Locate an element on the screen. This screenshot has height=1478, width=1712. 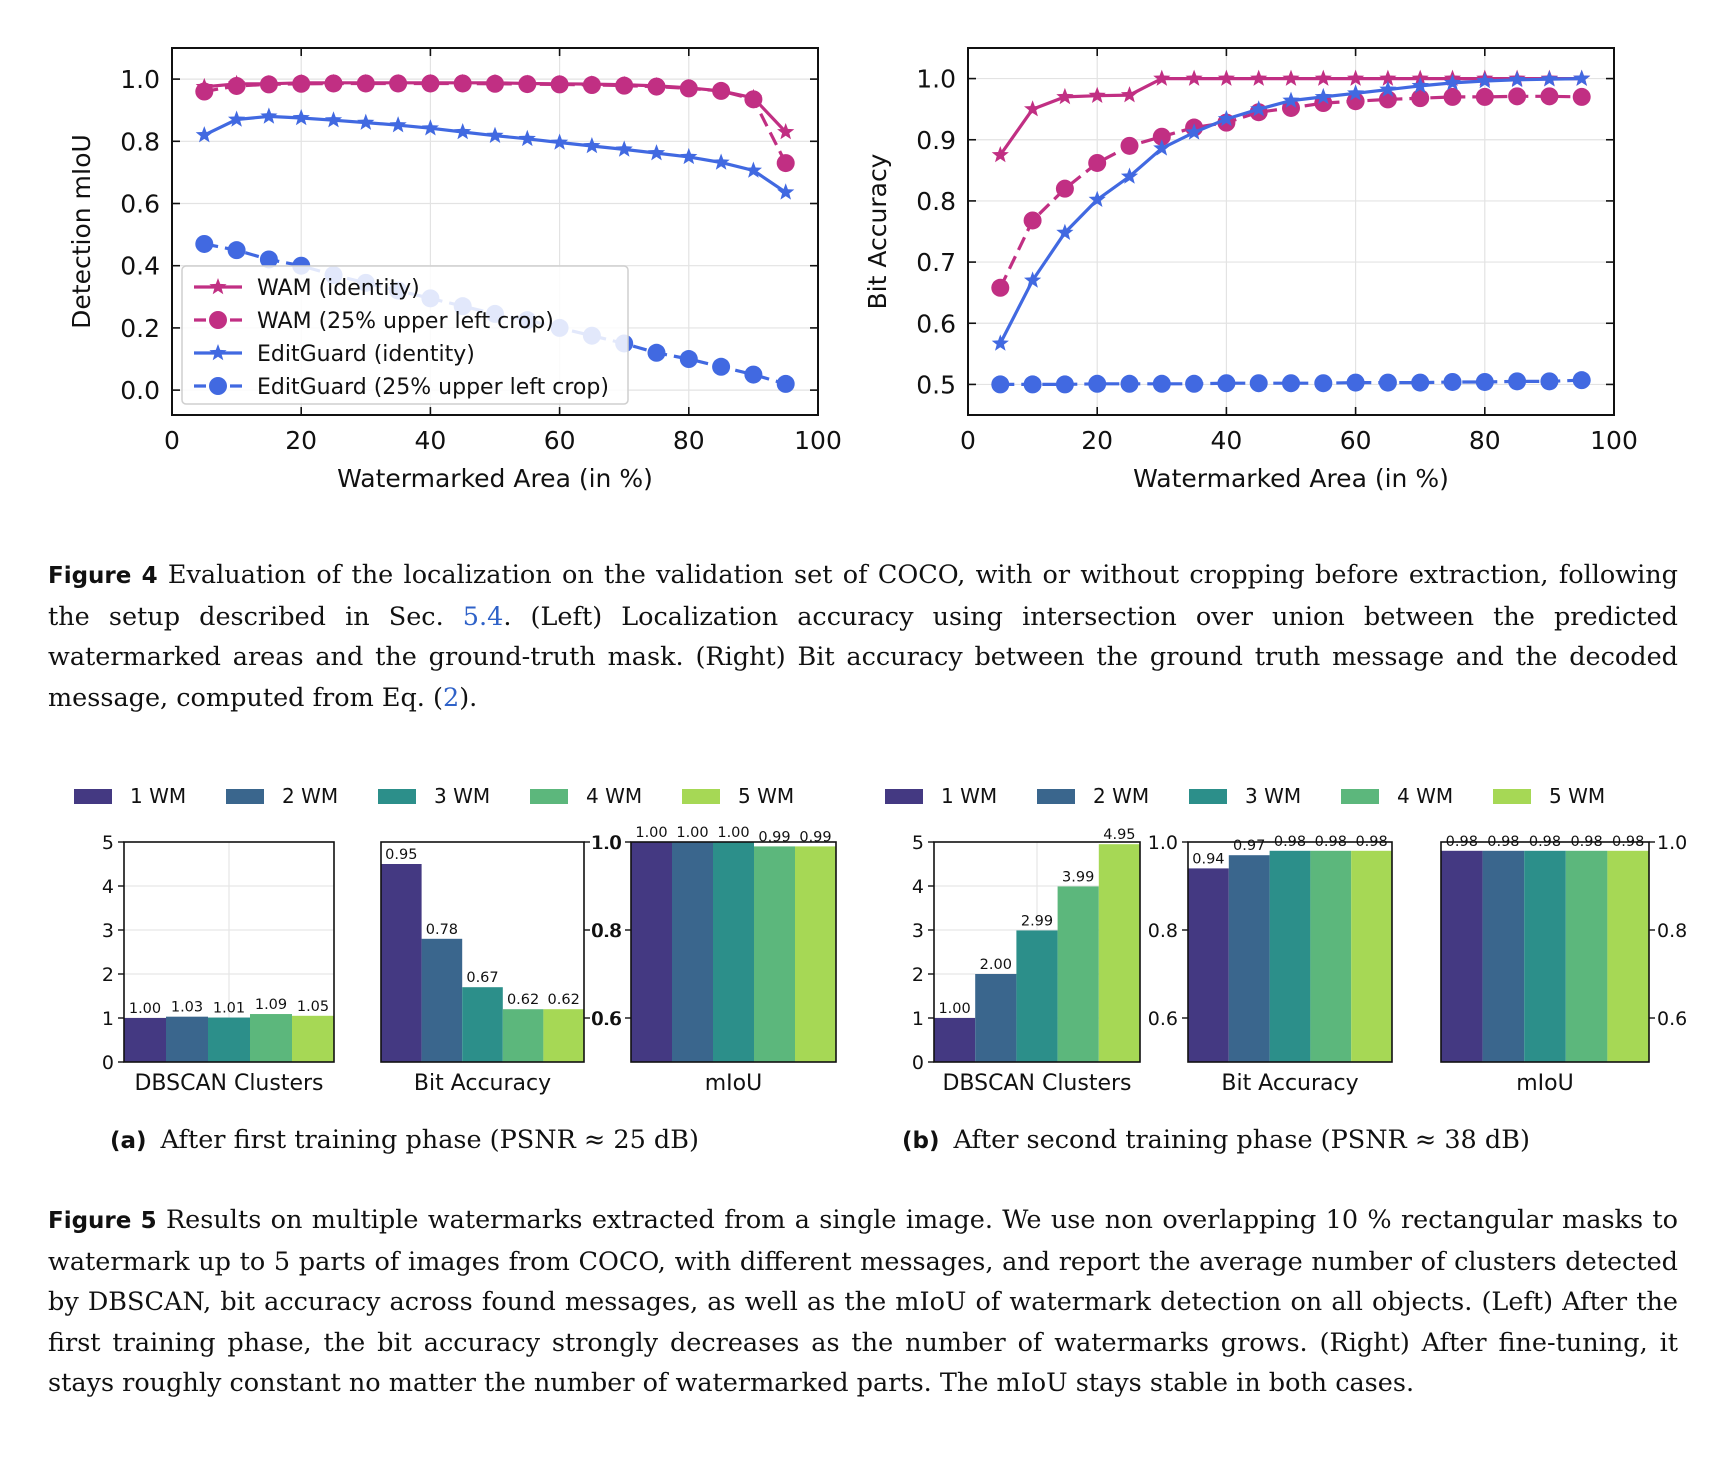
bar-value-label: 2.00 is located at coordinates (996, 965).